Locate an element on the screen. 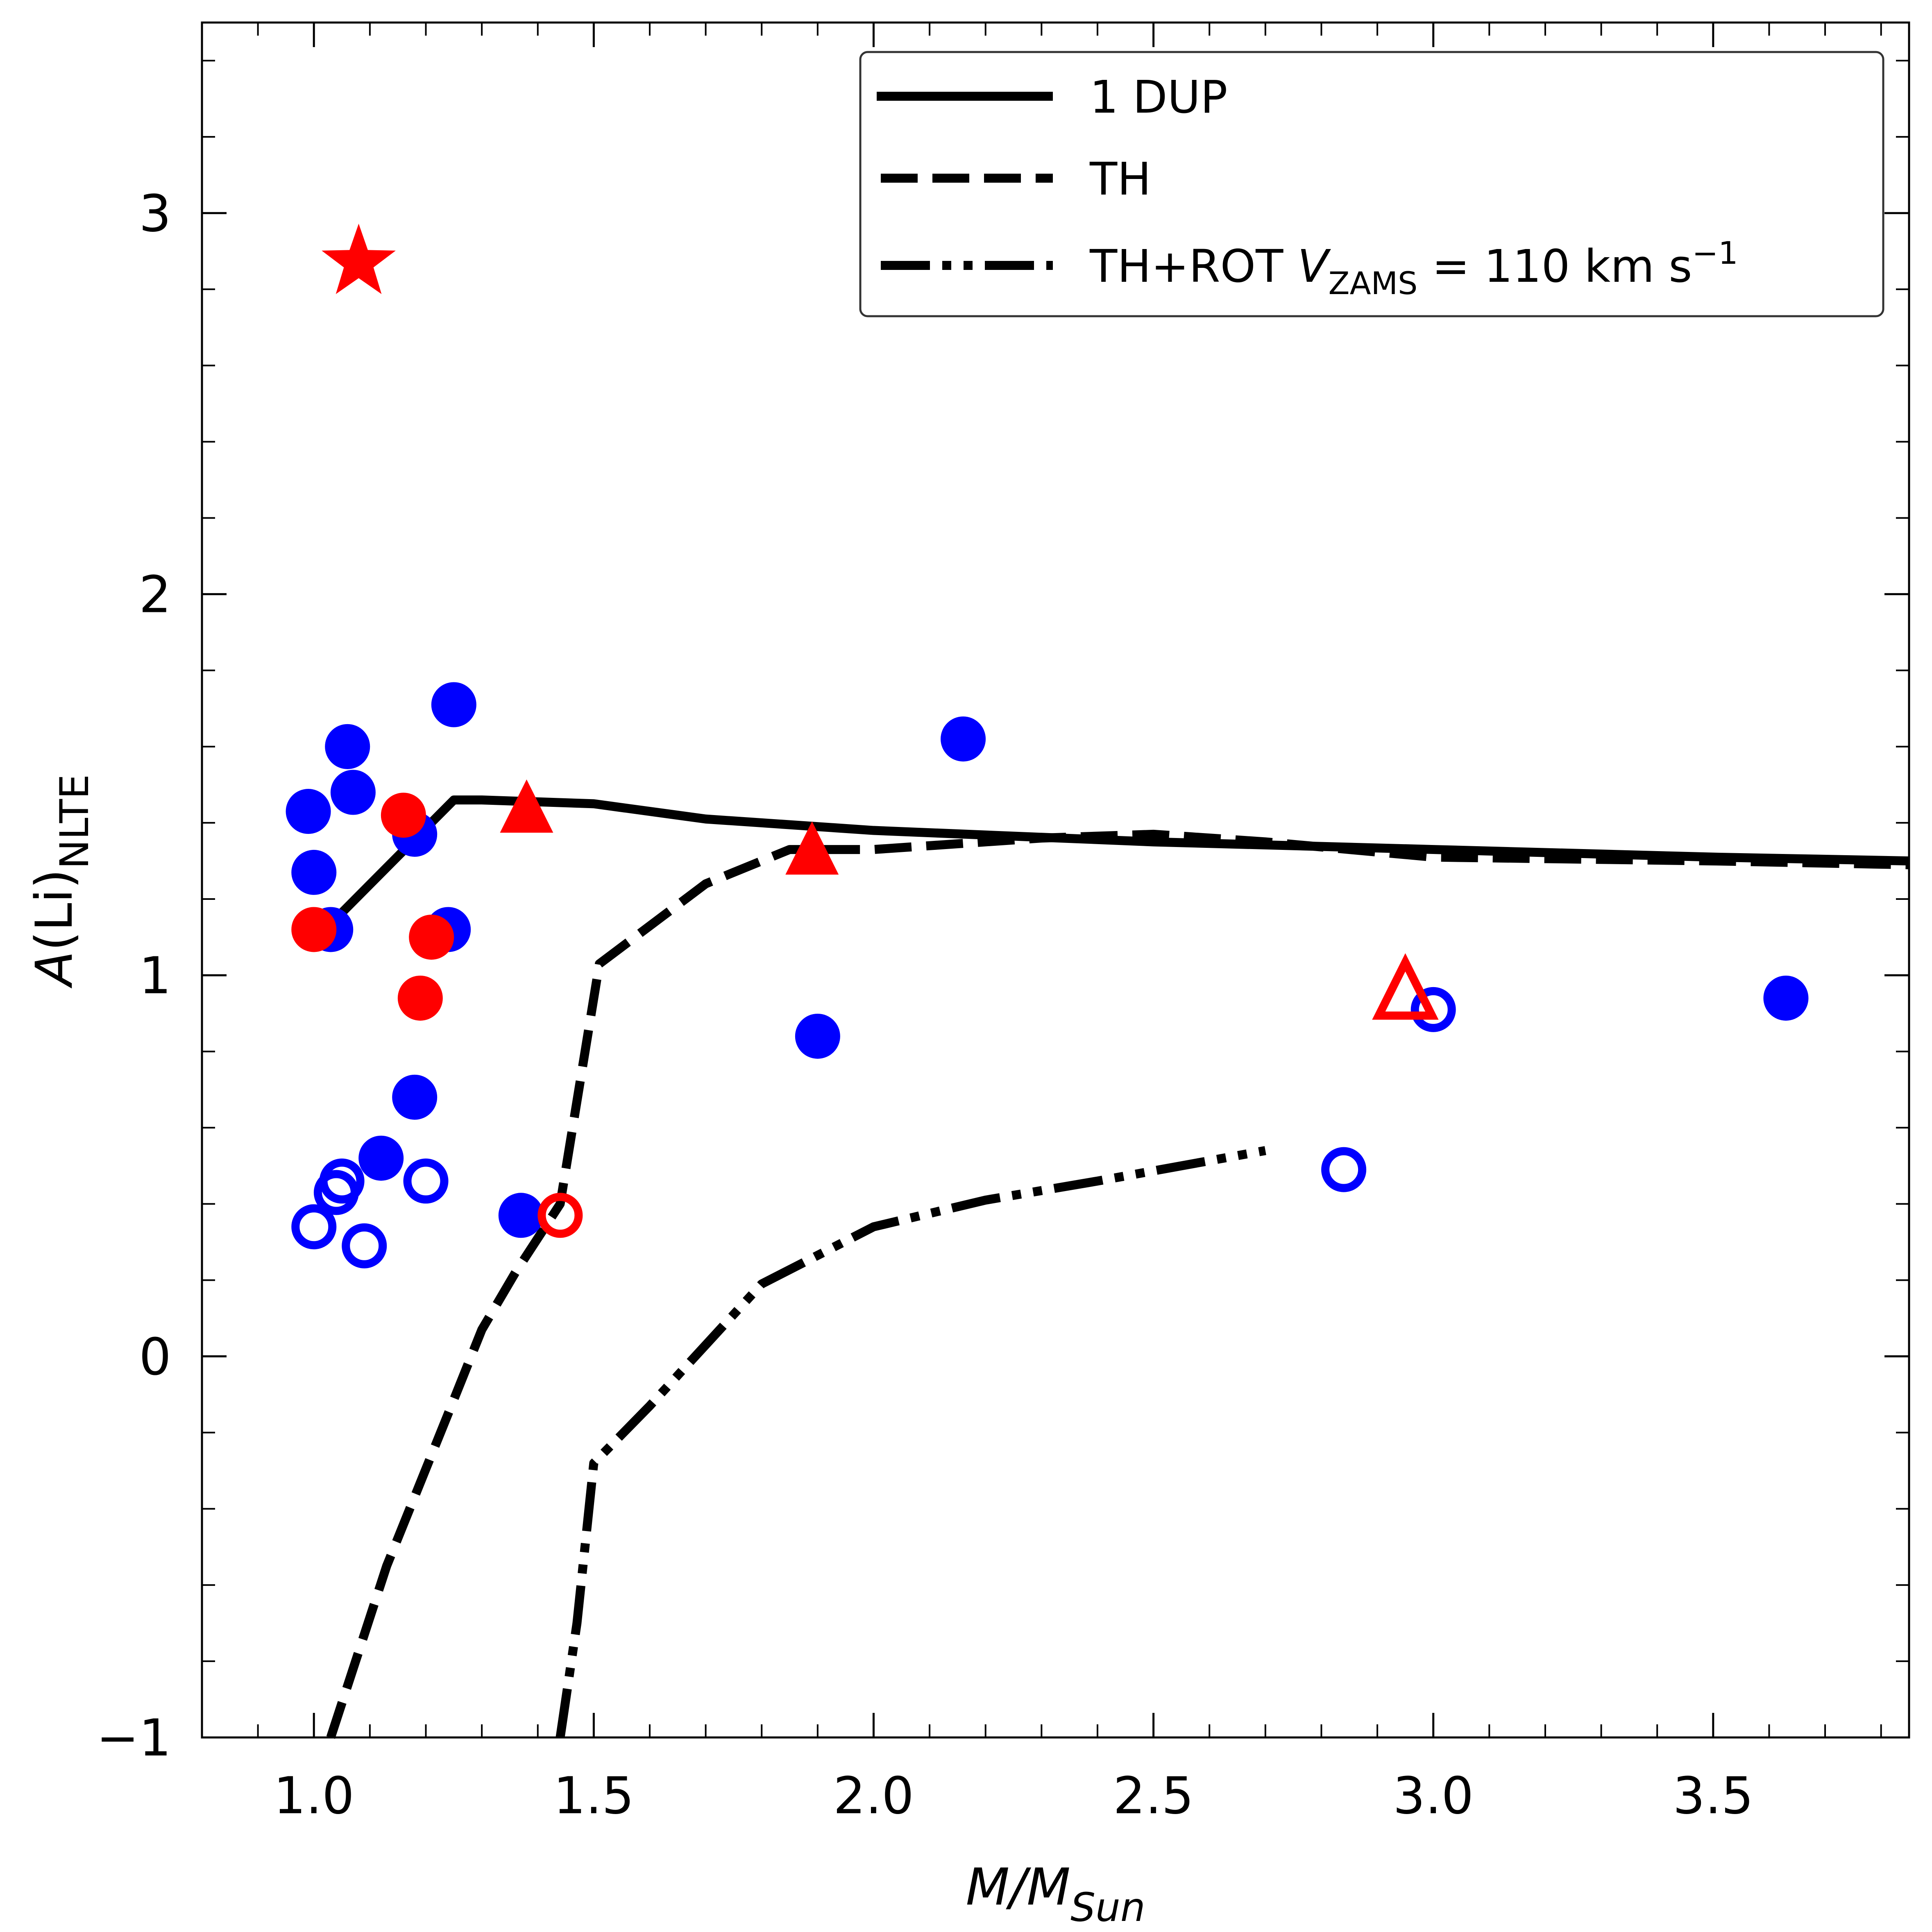 This screenshot has width=1932, height=1932. y-tick-label: −1 is located at coordinates (133, 1738).